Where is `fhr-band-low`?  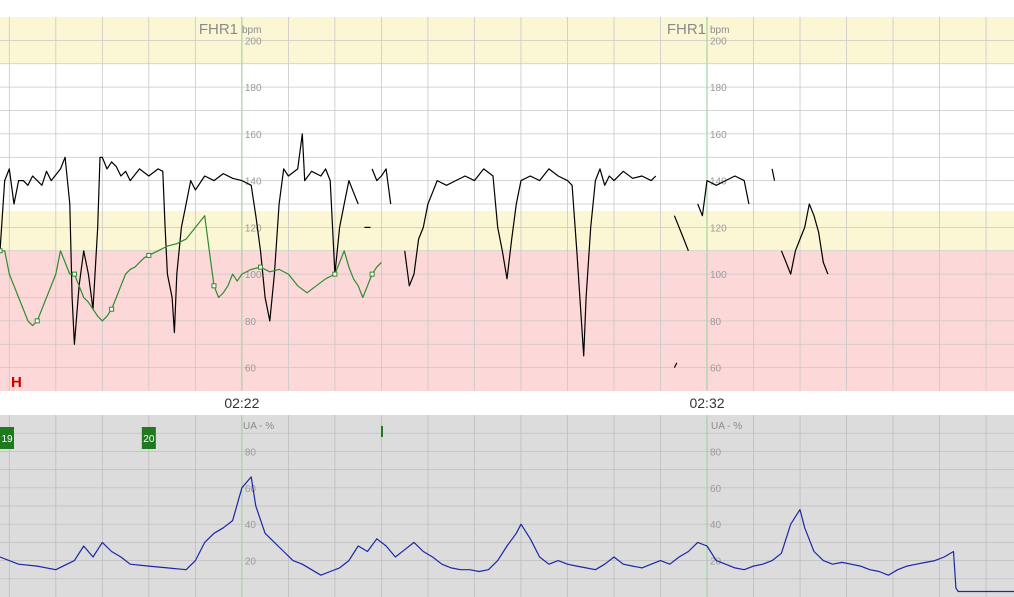 fhr-band-low is located at coordinates (507, 231).